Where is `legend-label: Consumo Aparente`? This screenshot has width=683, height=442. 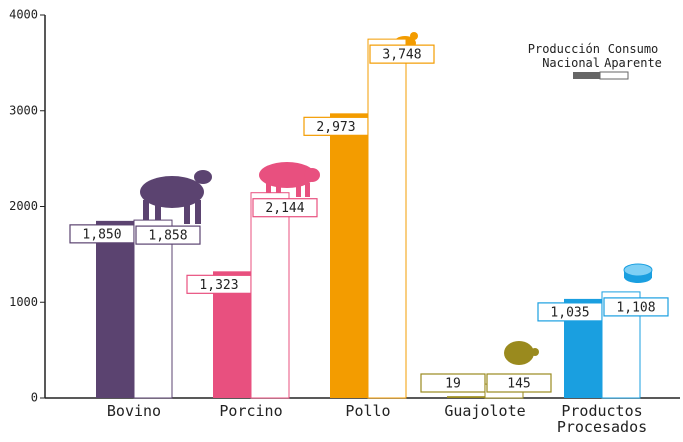
legend-label: Consumo Aparente is located at coordinates (633, 56).